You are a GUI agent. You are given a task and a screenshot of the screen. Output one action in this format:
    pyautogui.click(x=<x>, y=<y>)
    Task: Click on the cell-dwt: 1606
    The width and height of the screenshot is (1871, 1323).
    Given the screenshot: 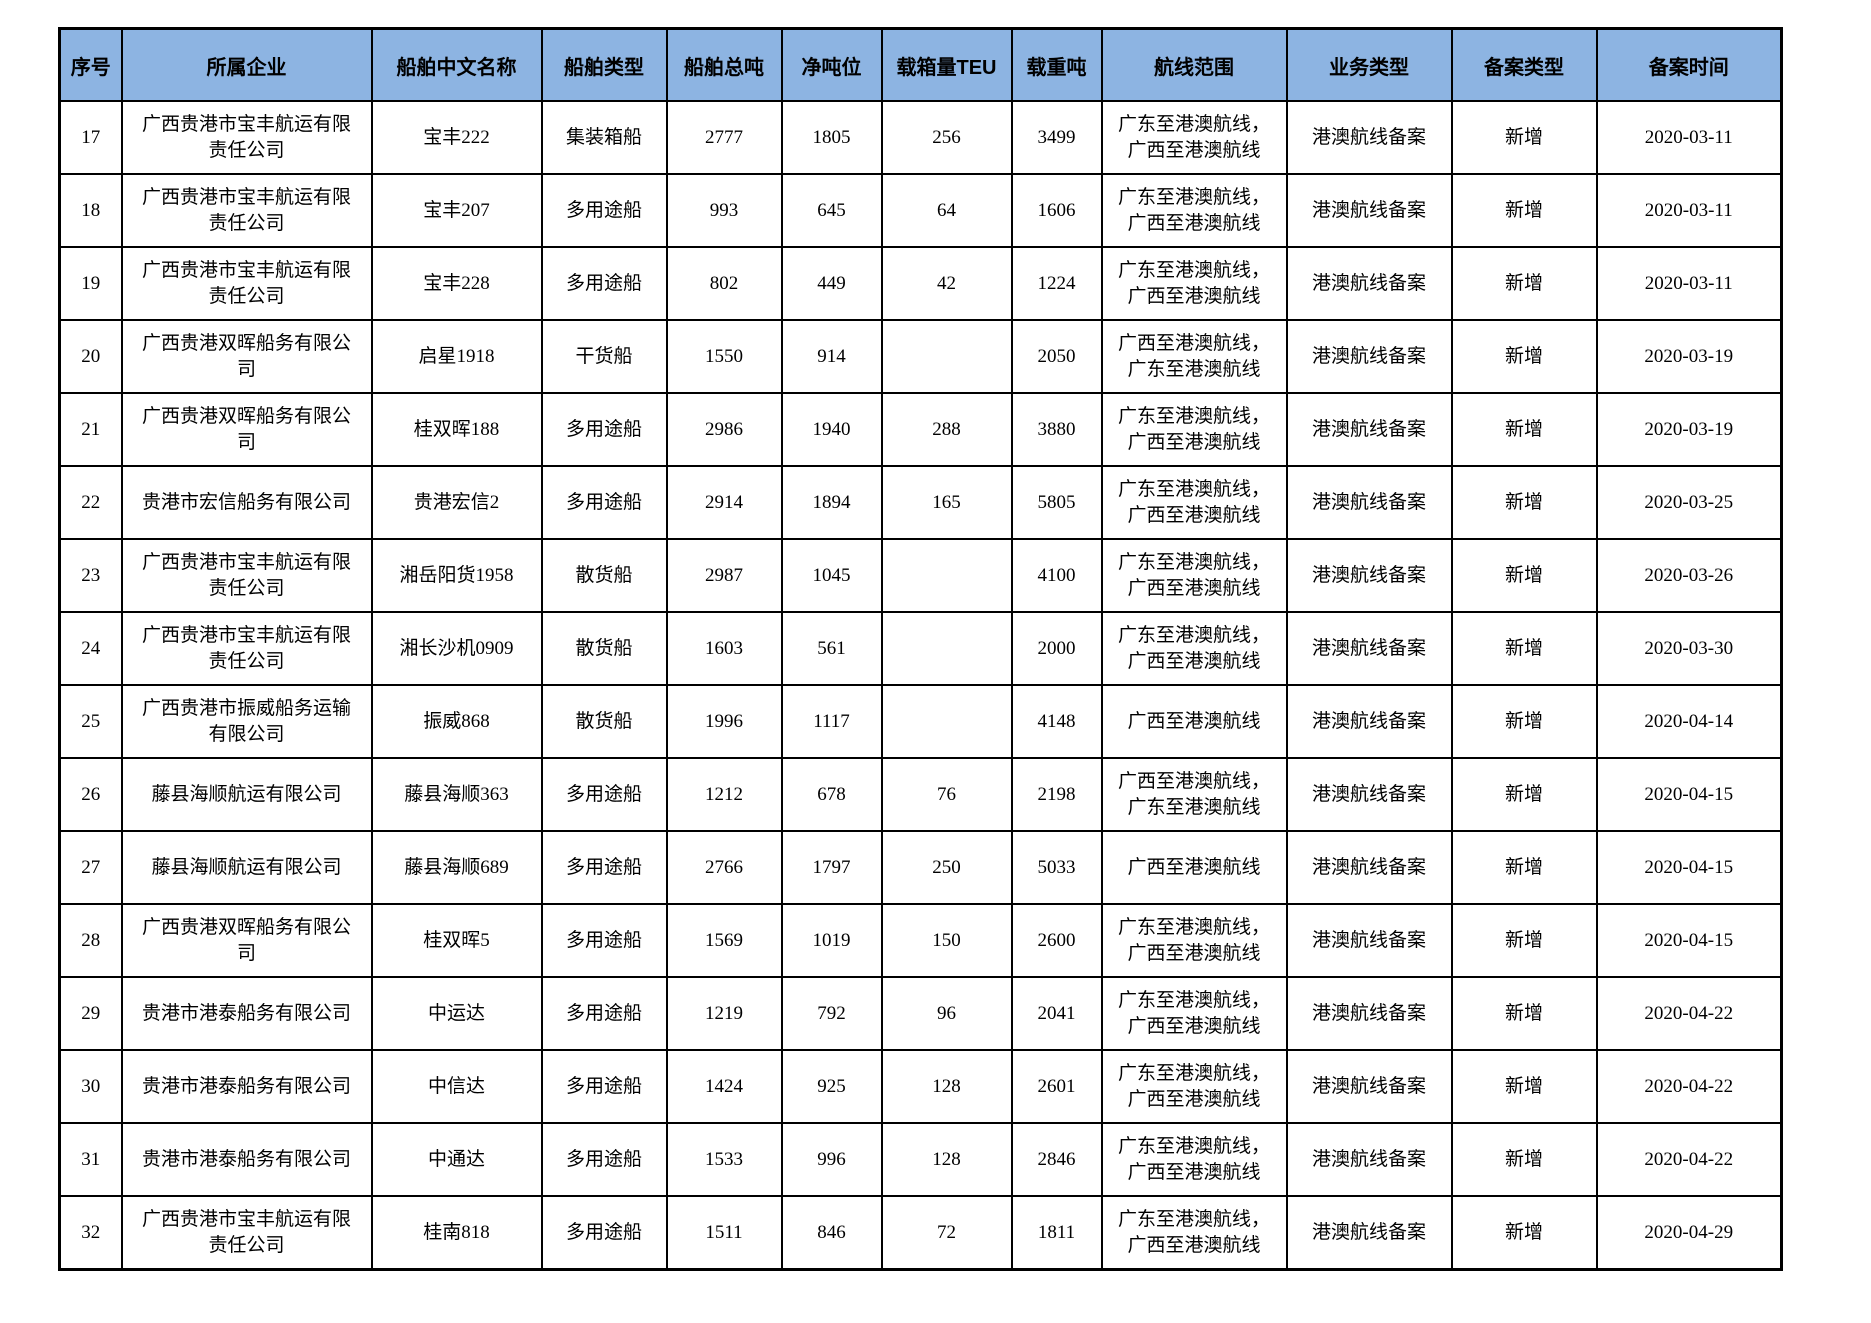 What is the action you would take?
    pyautogui.click(x=1056, y=210)
    